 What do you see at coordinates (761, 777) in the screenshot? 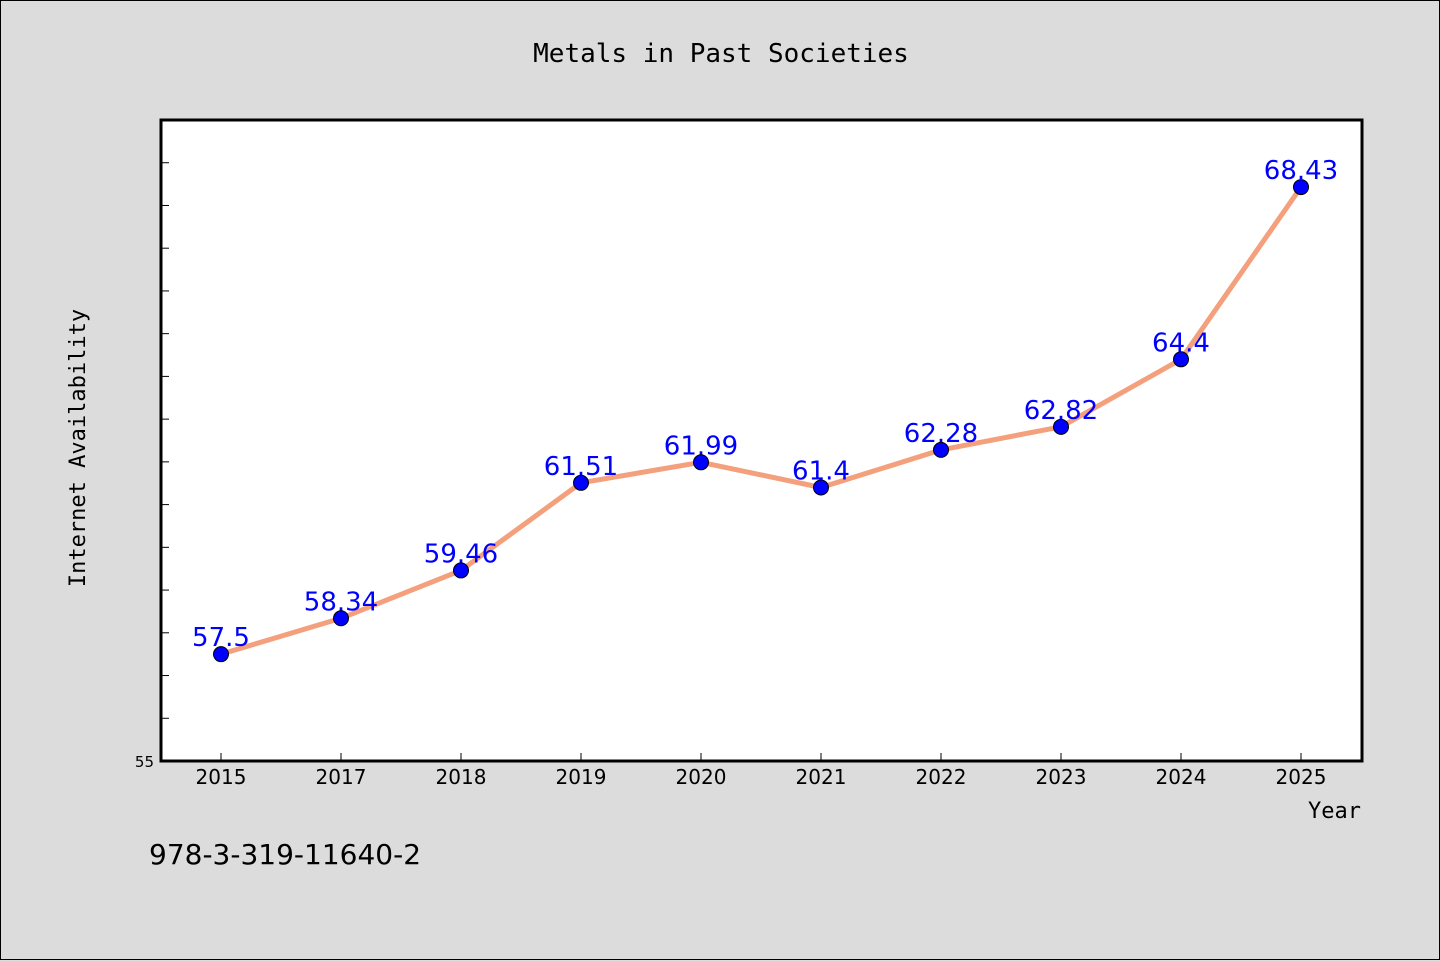
I see `x-axis-tick-labels: 2015 2017 2018 2019 2020 2021 2022 2023 2024 2025` at bounding box center [761, 777].